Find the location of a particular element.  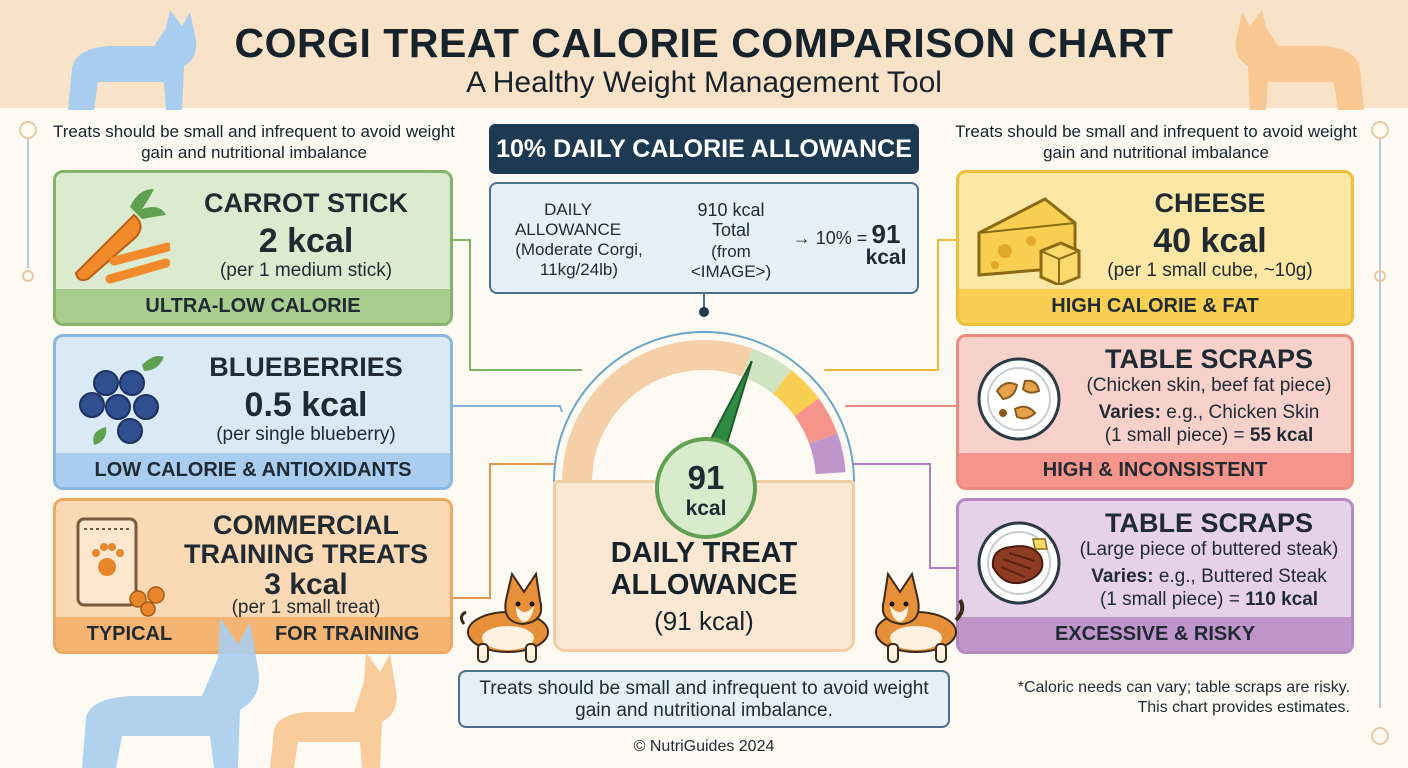

meter-segment-yellow is located at coordinates (795, 393).